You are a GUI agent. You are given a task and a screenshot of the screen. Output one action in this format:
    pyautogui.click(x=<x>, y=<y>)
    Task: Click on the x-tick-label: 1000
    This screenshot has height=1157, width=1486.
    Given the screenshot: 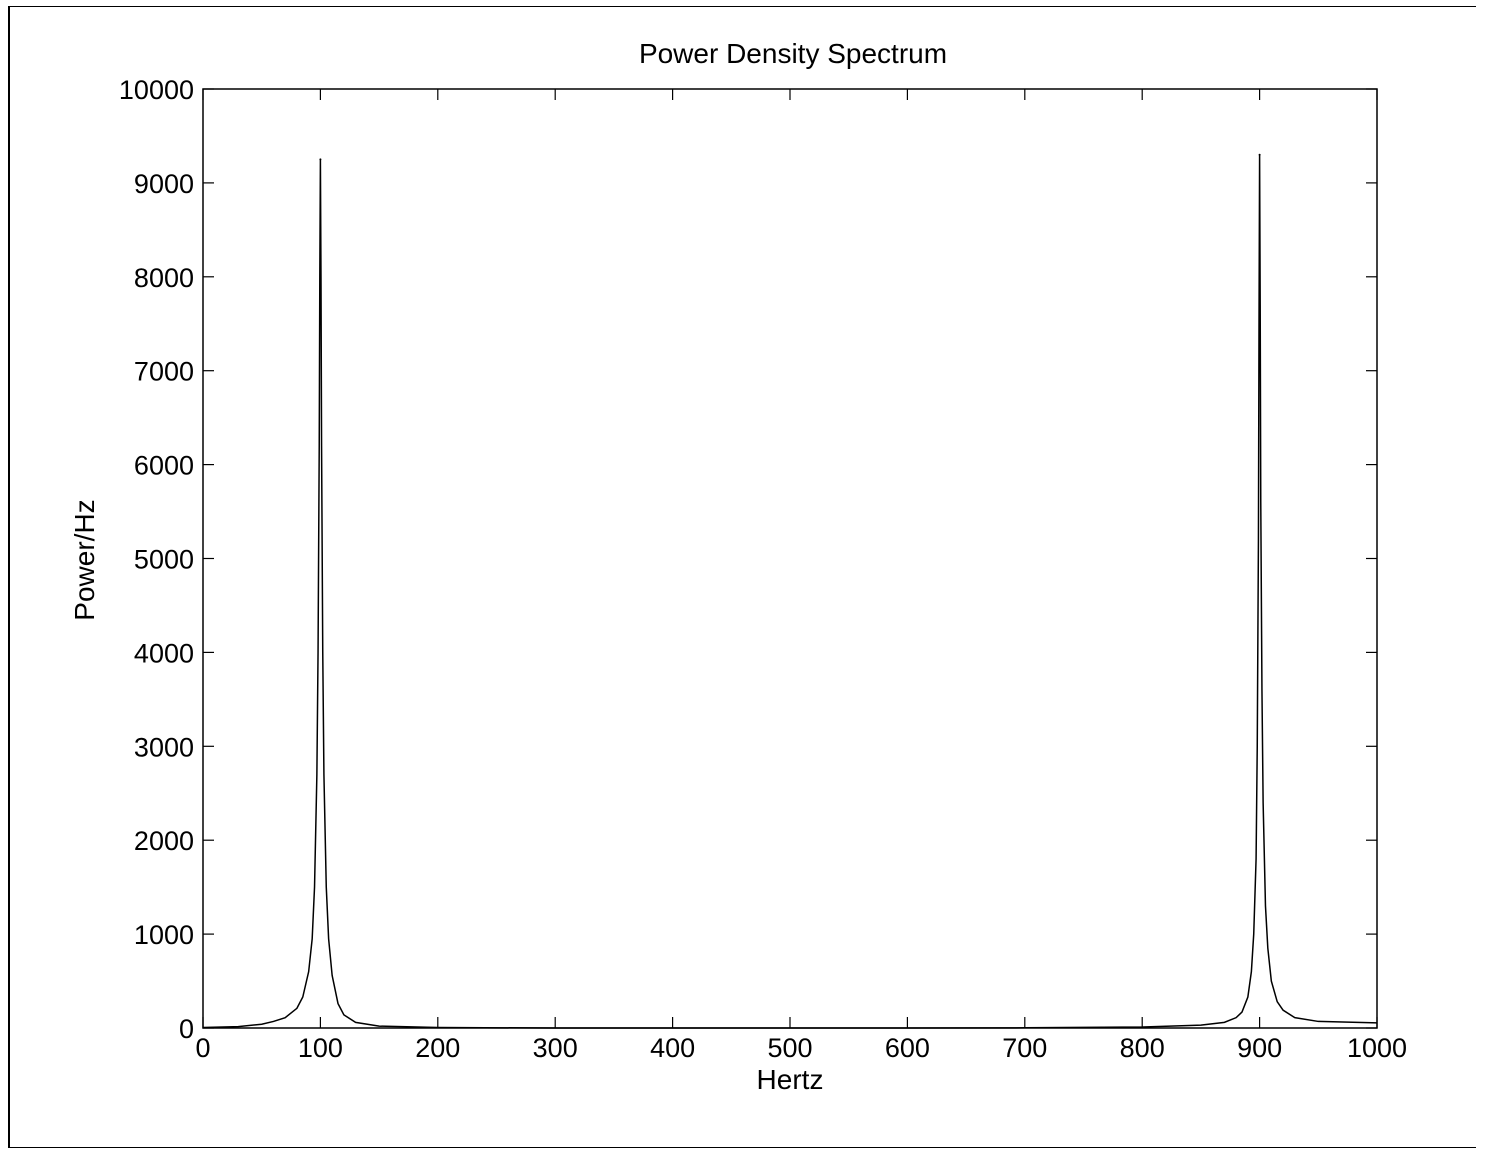 What is the action you would take?
    pyautogui.click(x=1377, y=1048)
    